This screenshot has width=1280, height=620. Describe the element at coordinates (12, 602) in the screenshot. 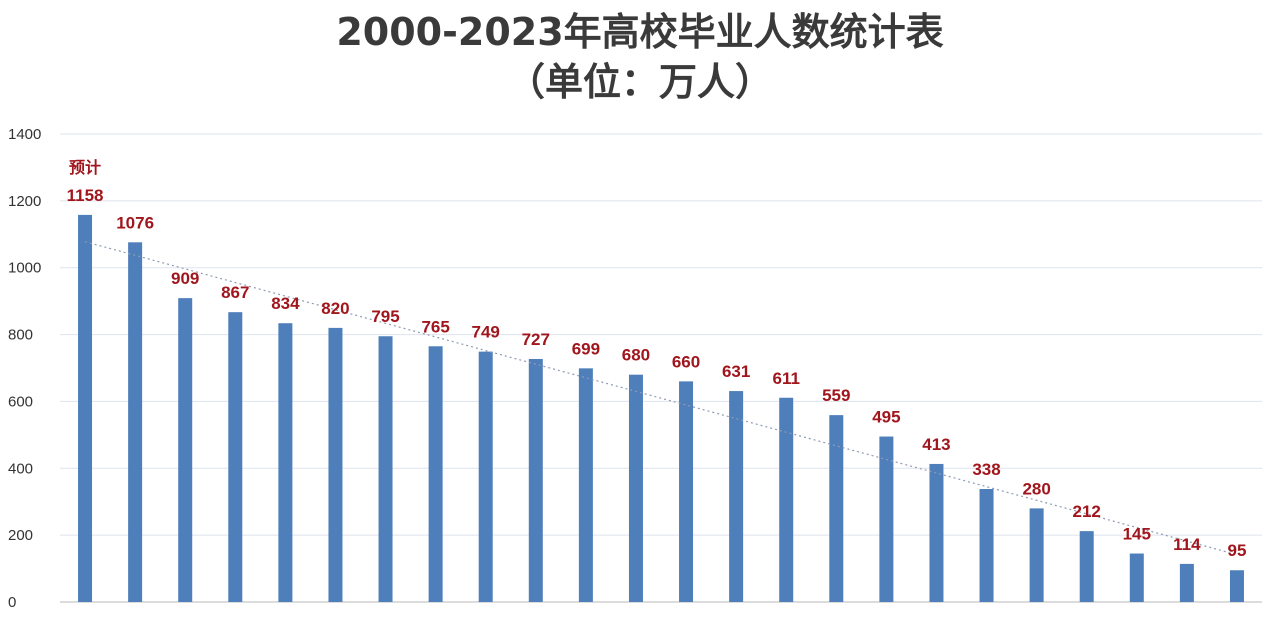

I see `y-tick-label: 0` at that location.